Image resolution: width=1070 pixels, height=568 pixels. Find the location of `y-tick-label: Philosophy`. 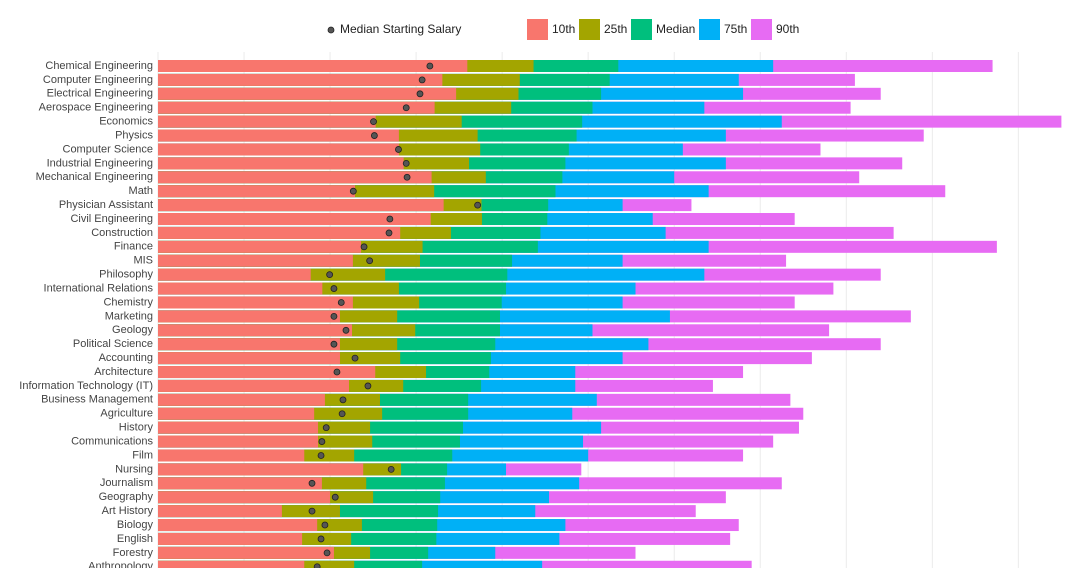

y-tick-label: Philosophy is located at coordinates (126, 275).